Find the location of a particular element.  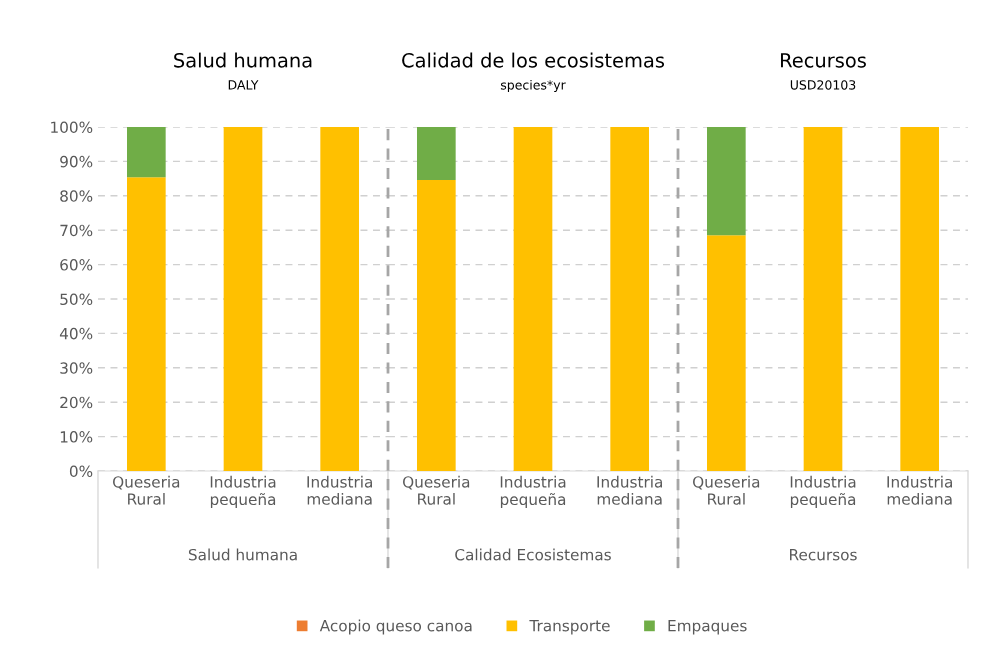

x-axis-title: Salud humana is located at coordinates (242, 554).